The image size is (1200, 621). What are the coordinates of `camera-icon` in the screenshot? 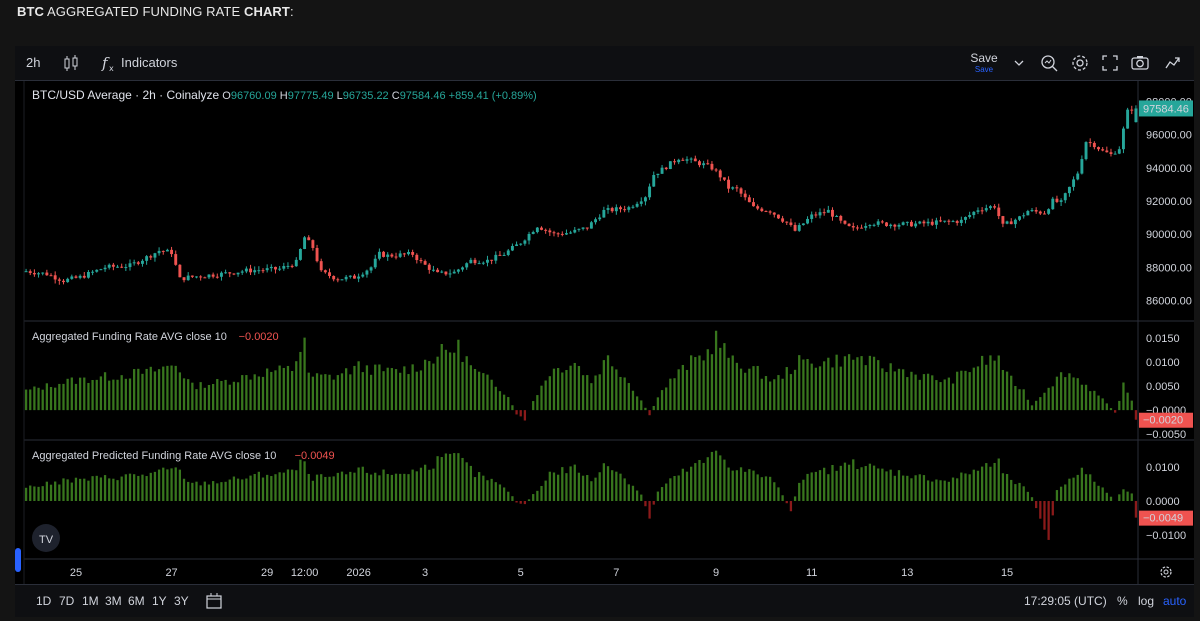 It's located at (1140, 63).